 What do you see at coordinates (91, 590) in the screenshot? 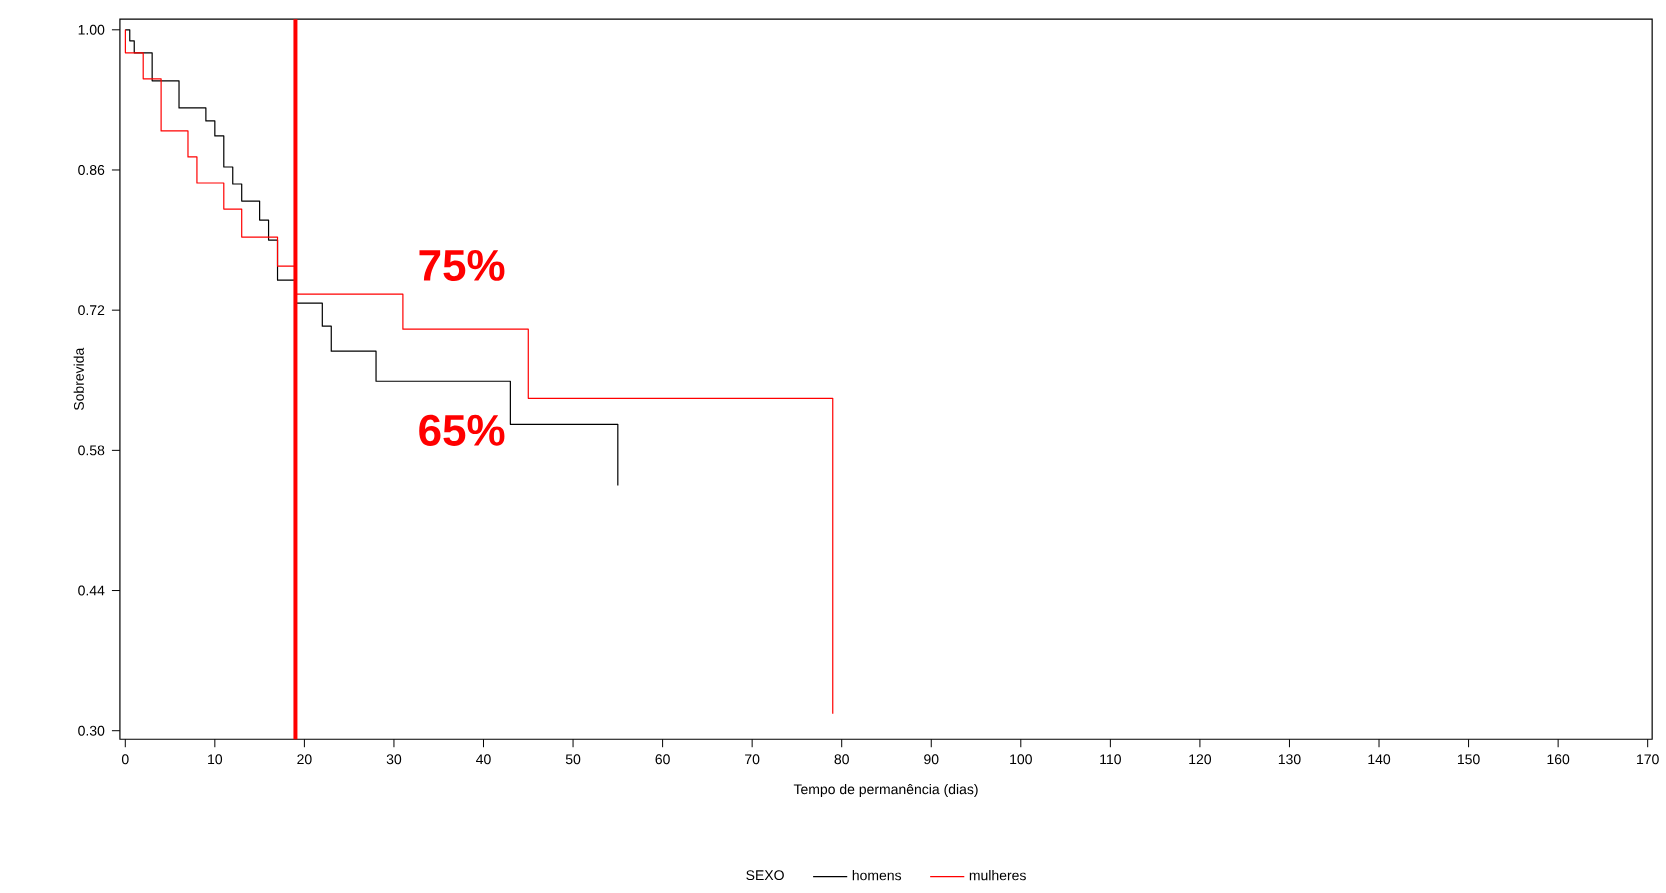
I see `y-tick-label: 0.44` at bounding box center [91, 590].